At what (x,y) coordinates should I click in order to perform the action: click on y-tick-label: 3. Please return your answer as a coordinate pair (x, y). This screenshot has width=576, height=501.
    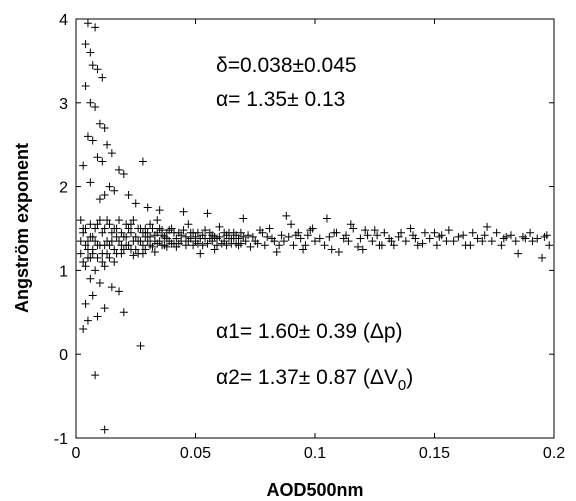
    Looking at the image, I should click on (63, 104).